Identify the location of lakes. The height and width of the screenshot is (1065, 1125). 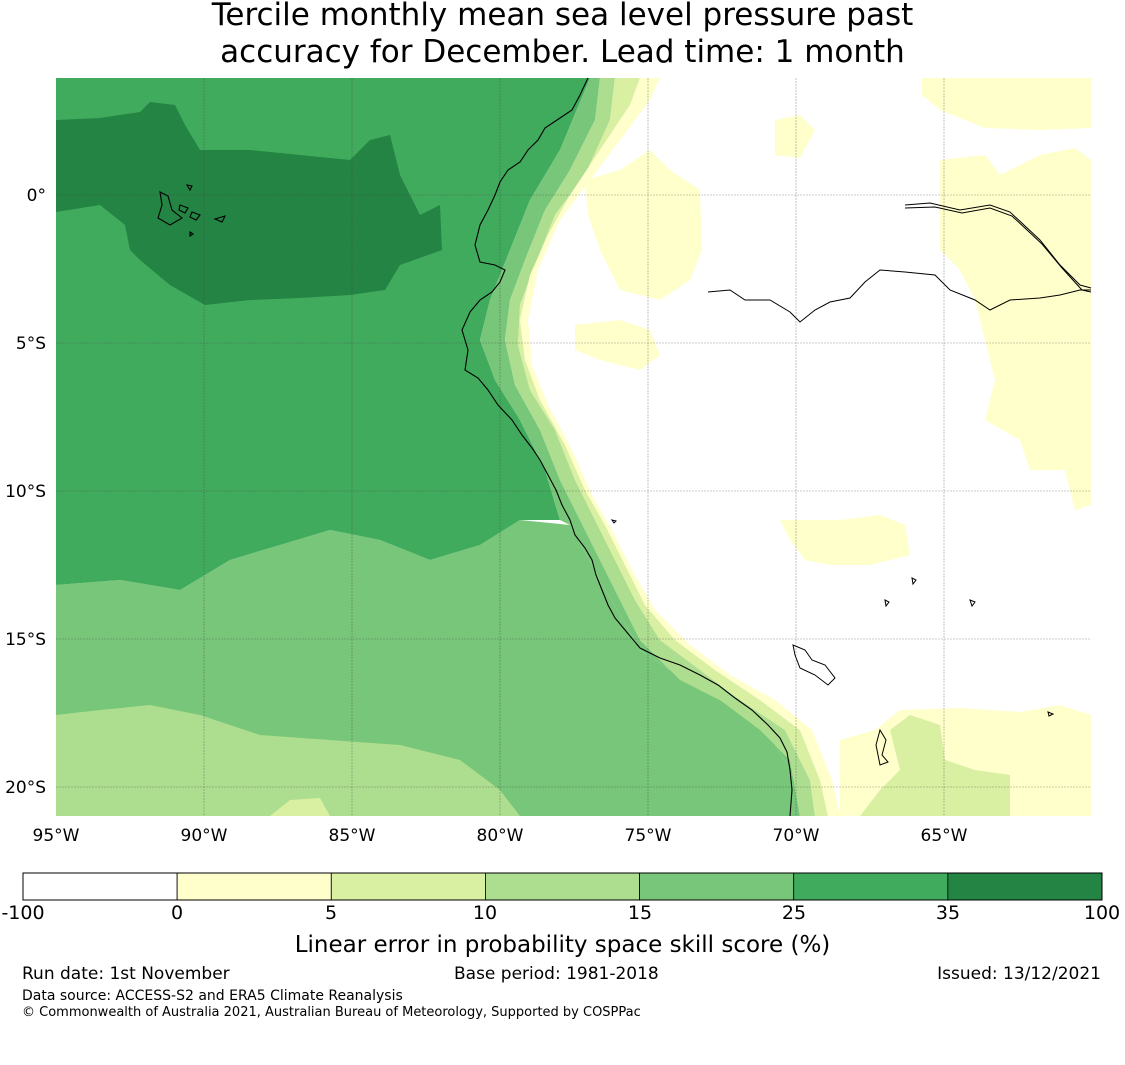
(832, 642).